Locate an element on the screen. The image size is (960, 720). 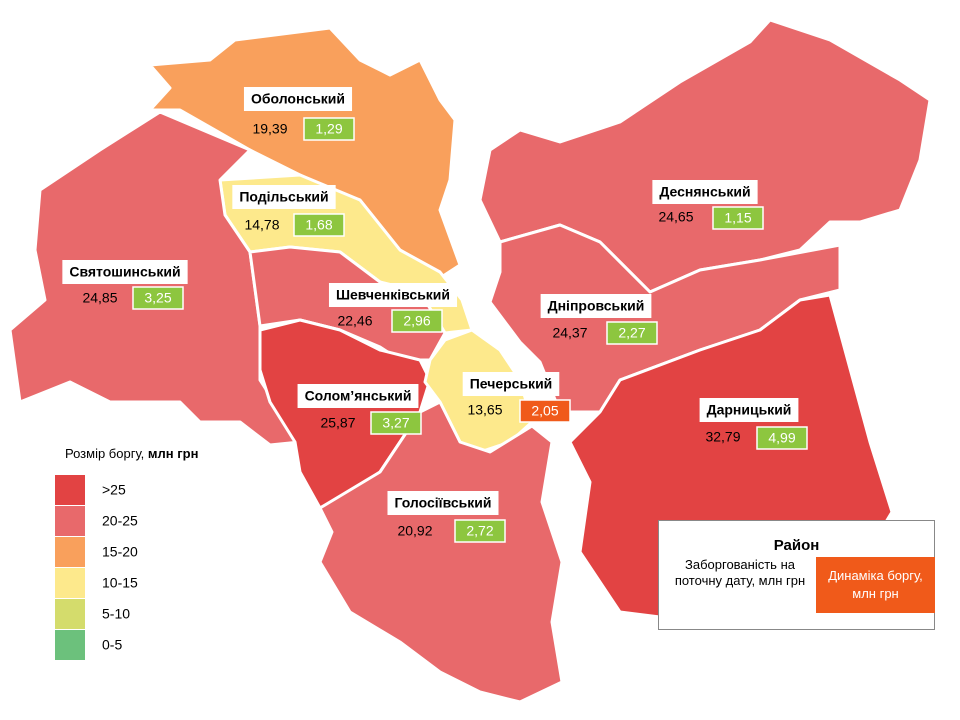
district-change: 1,29 is located at coordinates (328, 129).